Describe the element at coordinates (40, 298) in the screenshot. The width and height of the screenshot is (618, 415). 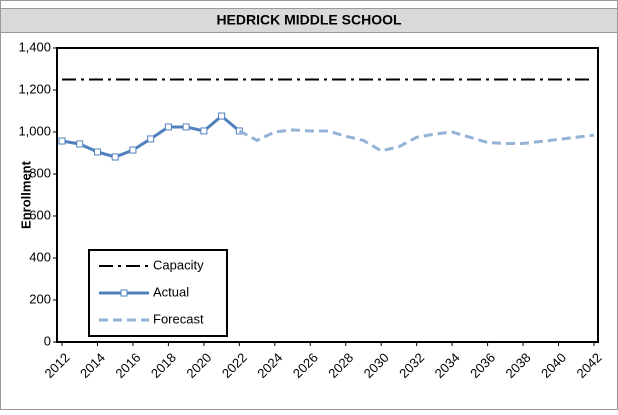
I see `y-tick-label: 200` at that location.